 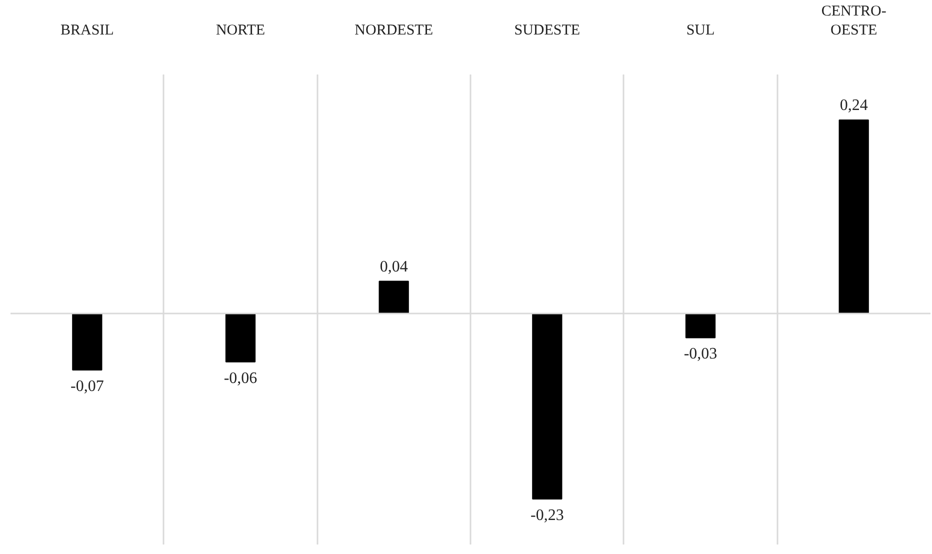 I want to click on x-tick-label: SUDESTE, so click(x=547, y=30).